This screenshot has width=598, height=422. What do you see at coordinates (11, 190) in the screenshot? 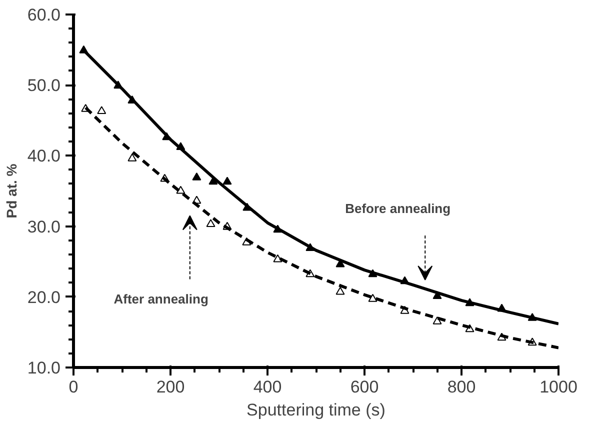
I see `y-axis-title: Pd at. %` at bounding box center [11, 190].